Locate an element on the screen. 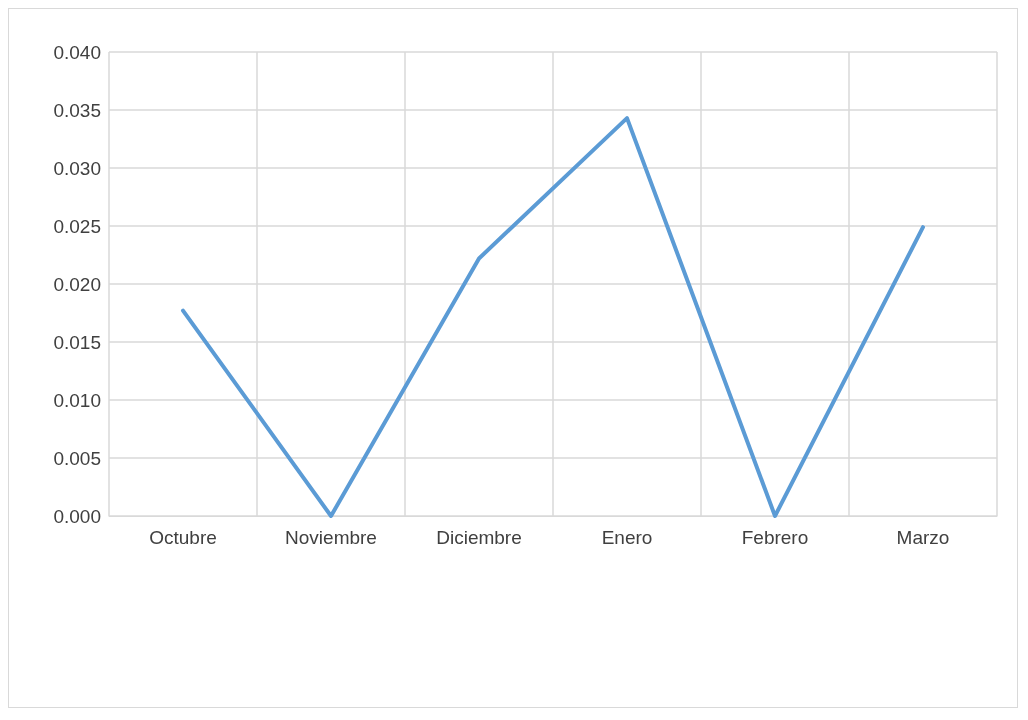 Image resolution: width=1028 pixels, height=720 pixels. x-tick-label: Octubre is located at coordinates (183, 537).